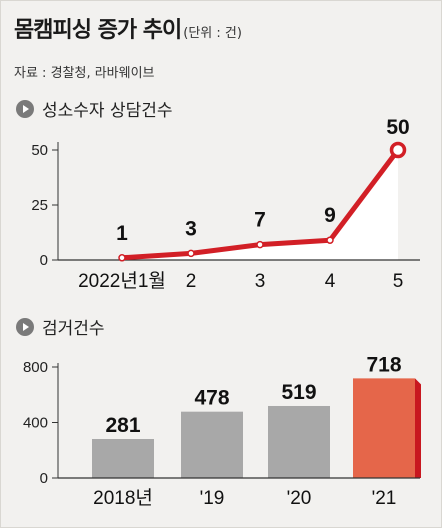  I want to click on data-label: 3, so click(191, 228).